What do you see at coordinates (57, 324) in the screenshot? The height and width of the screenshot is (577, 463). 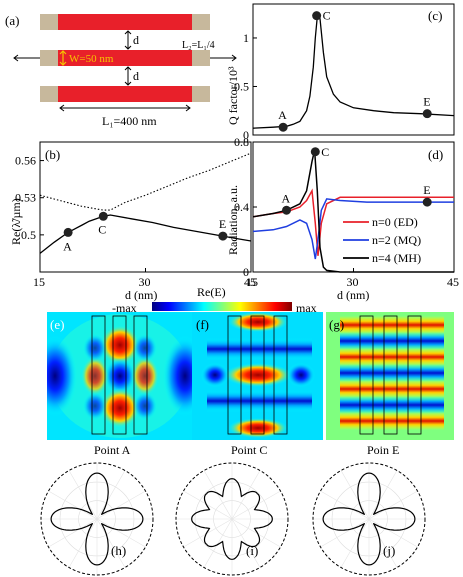 I see `field-map-e-label: (e)` at bounding box center [57, 324].